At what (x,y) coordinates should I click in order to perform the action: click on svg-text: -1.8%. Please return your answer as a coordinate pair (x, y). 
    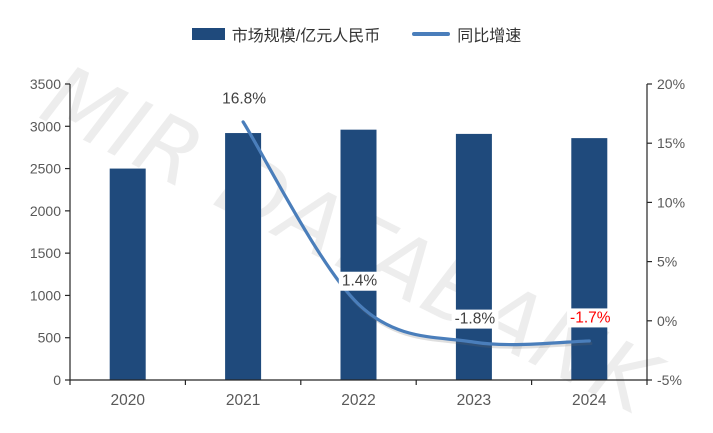
    Looking at the image, I should click on (475, 319).